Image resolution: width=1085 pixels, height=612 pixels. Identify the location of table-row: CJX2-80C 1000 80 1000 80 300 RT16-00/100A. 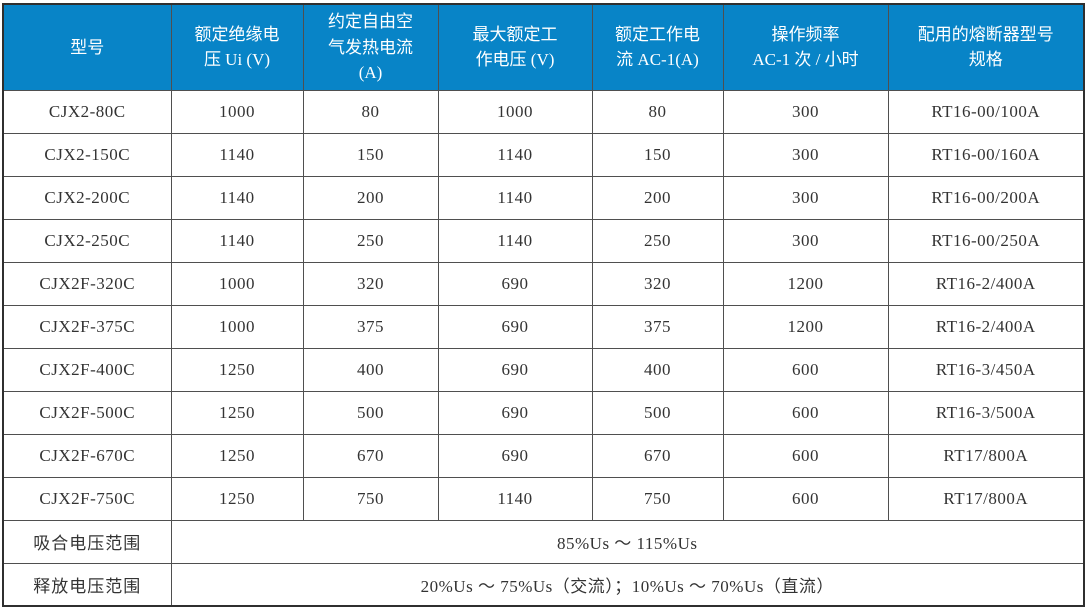
(543, 111).